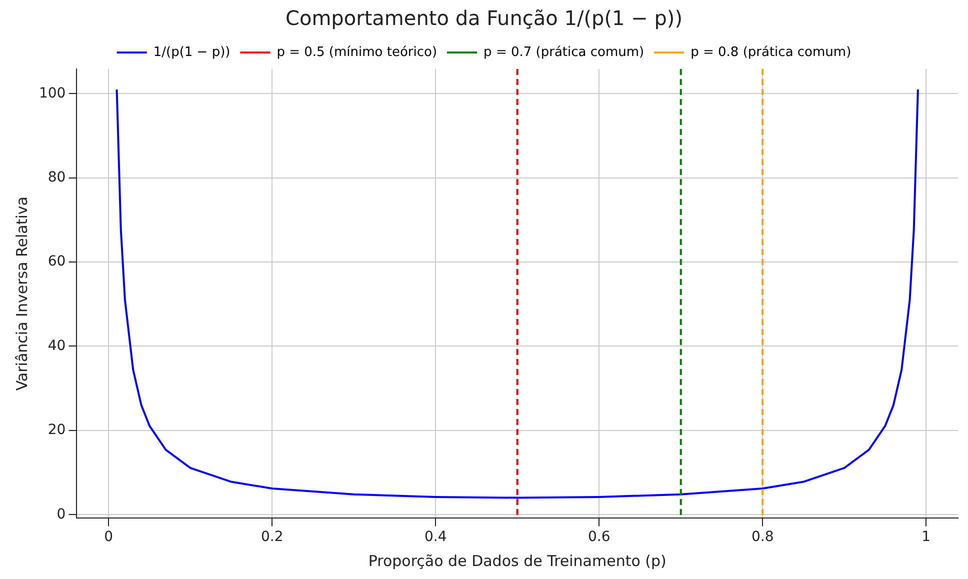  What do you see at coordinates (517, 561) in the screenshot?
I see `x-axis-title: Proporção de Dados de Treinamento (p)` at bounding box center [517, 561].